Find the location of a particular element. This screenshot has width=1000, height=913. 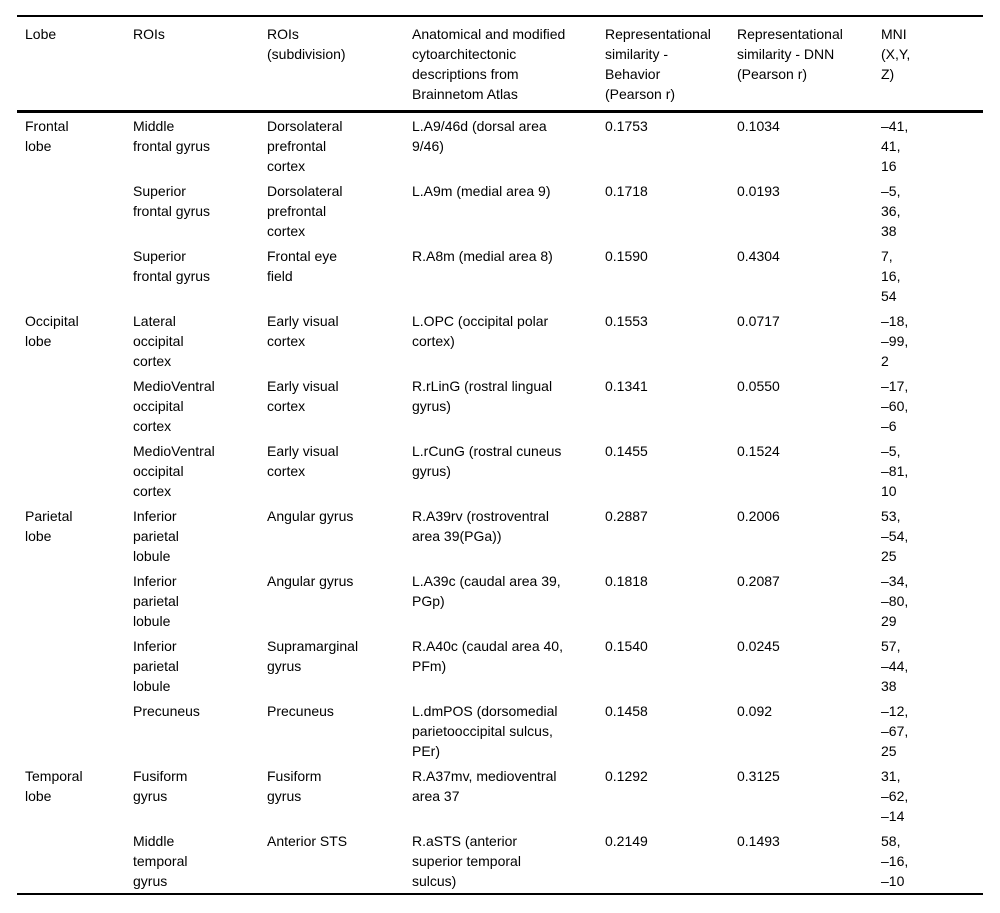

cell-rep-sim-dnn: 0.0193 is located at coordinates (758, 191).